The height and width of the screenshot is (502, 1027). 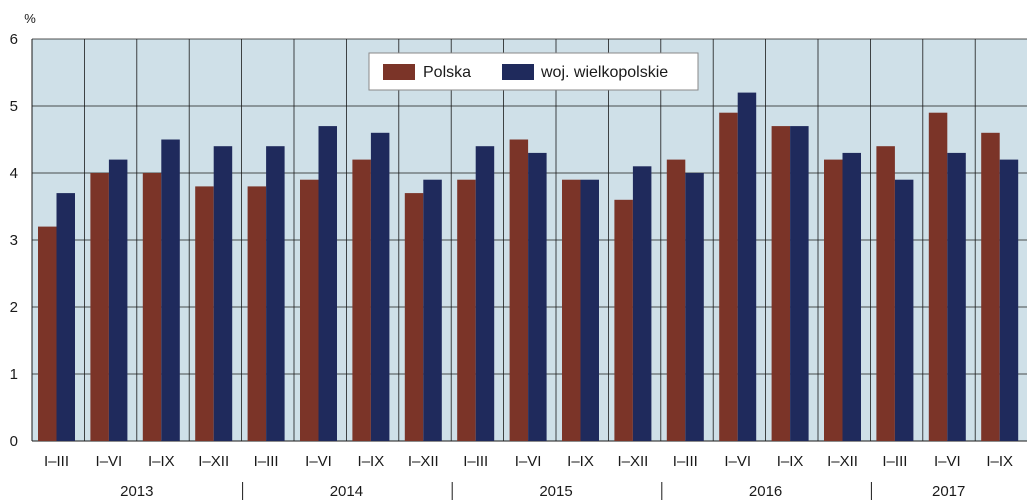 I want to click on legend-swatch-wielkopolskie, so click(x=518, y=72).